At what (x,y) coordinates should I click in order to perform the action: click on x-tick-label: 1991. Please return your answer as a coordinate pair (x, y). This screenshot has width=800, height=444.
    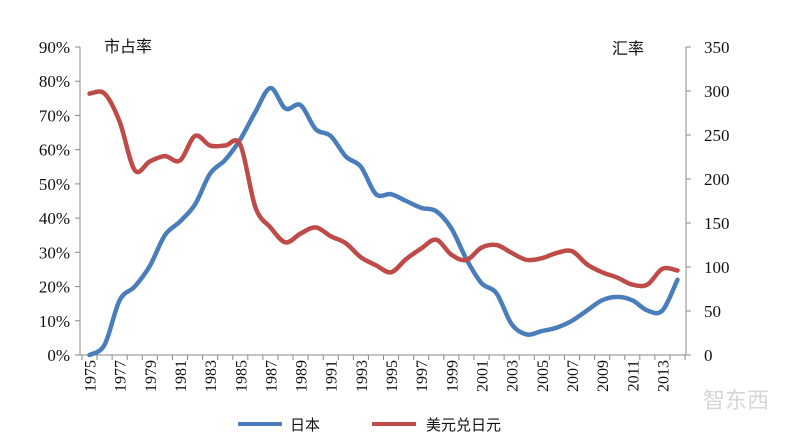
    Looking at the image, I should click on (332, 376).